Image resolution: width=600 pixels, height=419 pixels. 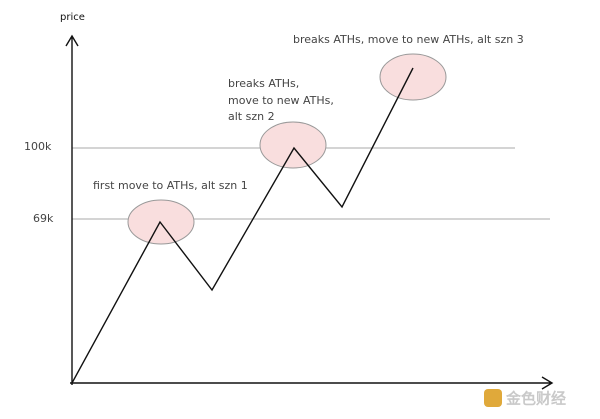 What do you see at coordinates (263, 83) in the screenshot?
I see `annotation: breaks ATHs,` at bounding box center [263, 83].